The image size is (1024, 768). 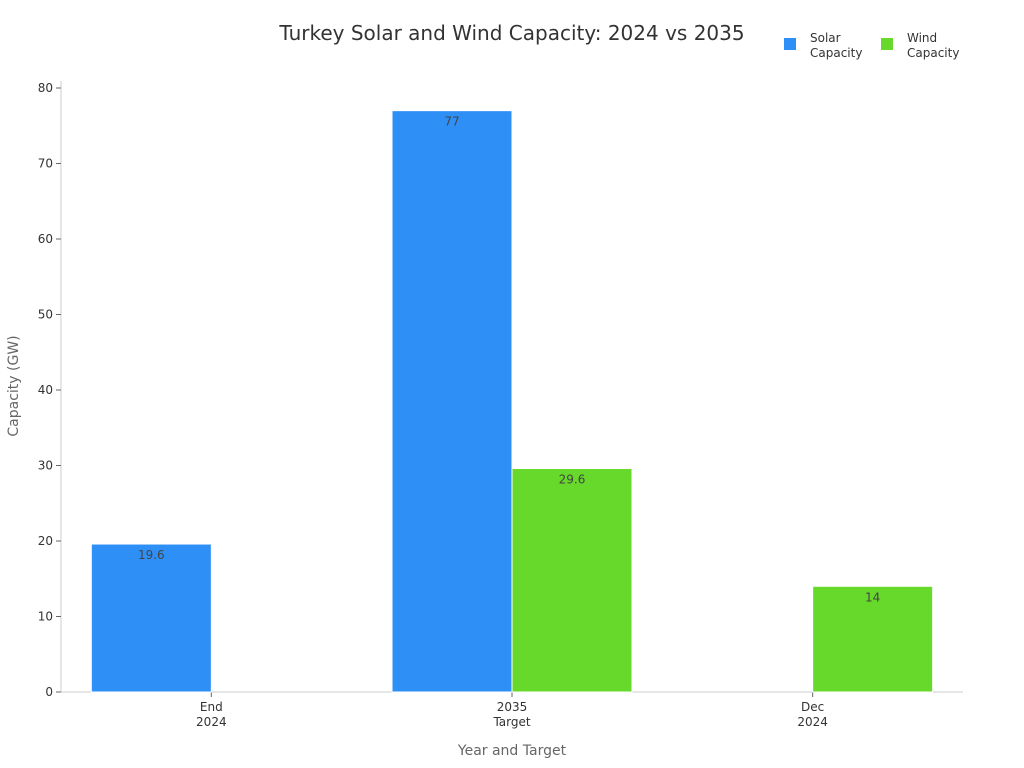 What do you see at coordinates (45, 164) in the screenshot?
I see `y-tick-label: 70` at bounding box center [45, 164].